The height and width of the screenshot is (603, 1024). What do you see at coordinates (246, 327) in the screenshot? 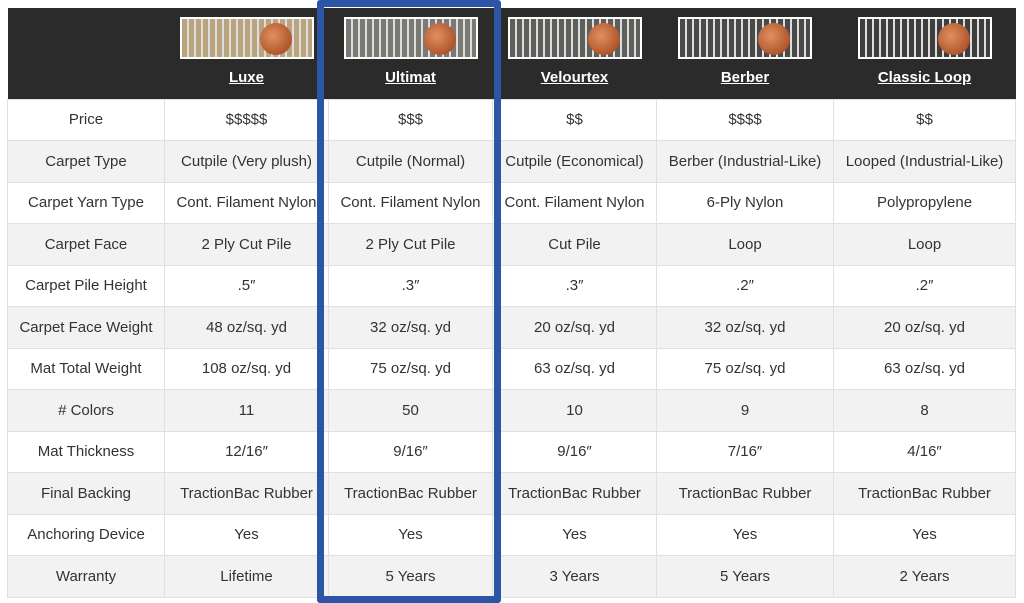
I see `cell: 48 oz/sq. yd` at bounding box center [246, 327].